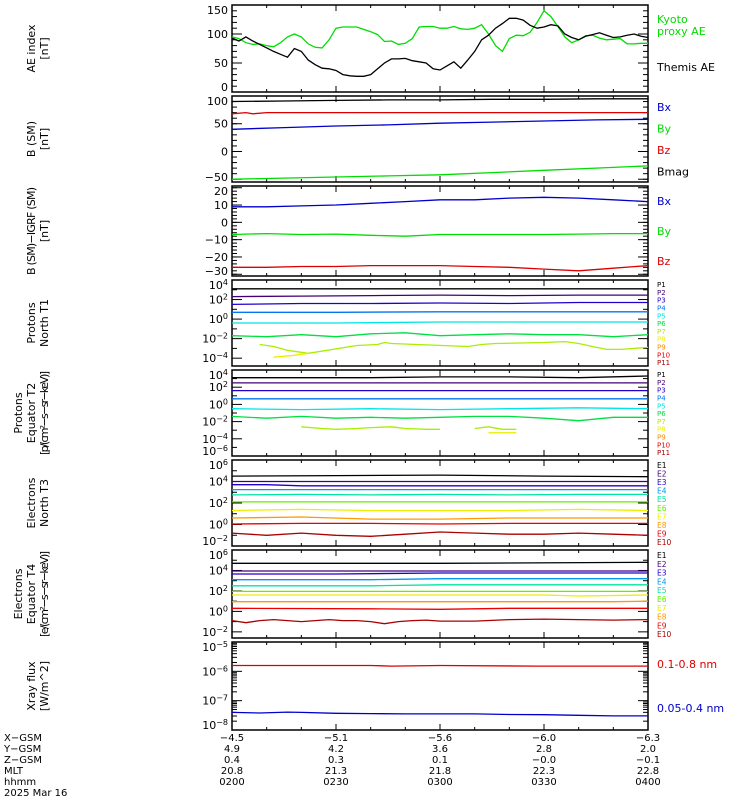  I want to click on ephemeris-value: 0300, so click(439, 782).